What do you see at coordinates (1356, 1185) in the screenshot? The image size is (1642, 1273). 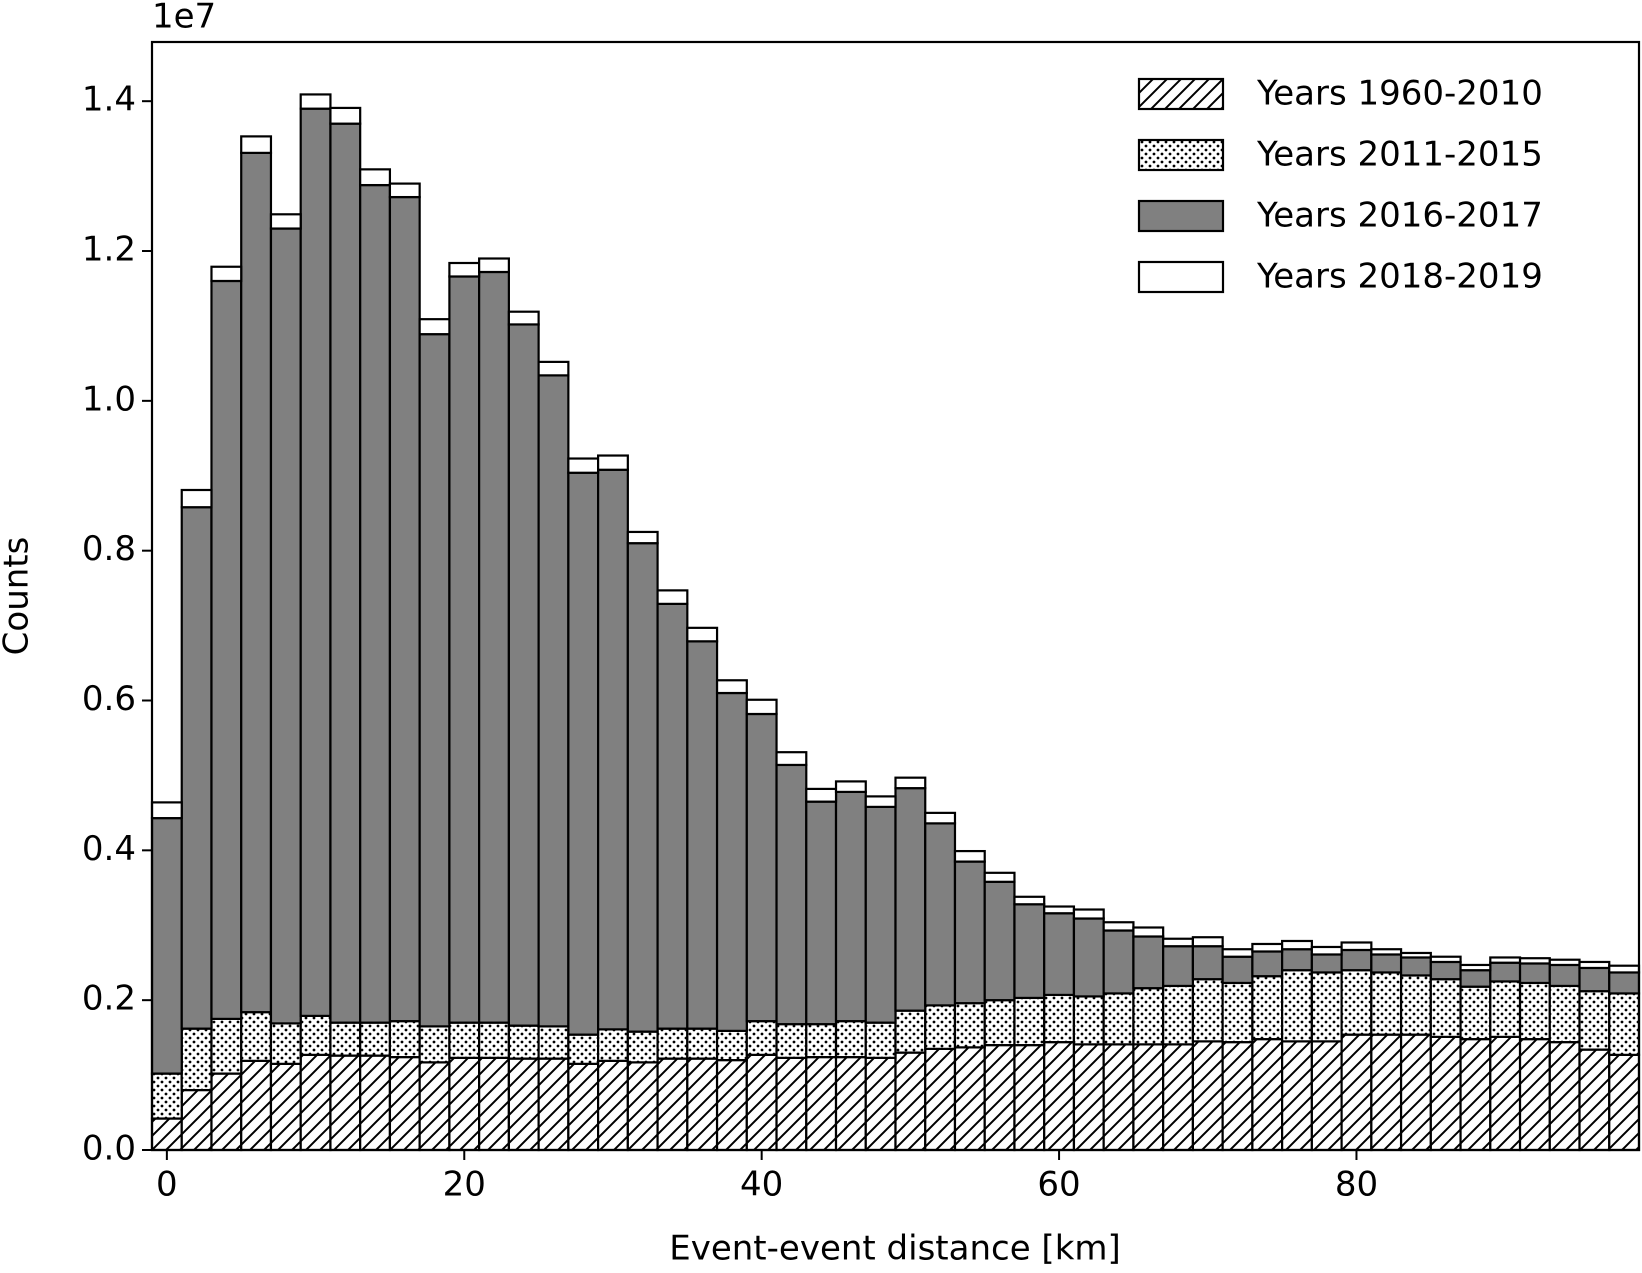 I see `x-tick-label: 80` at bounding box center [1356, 1185].